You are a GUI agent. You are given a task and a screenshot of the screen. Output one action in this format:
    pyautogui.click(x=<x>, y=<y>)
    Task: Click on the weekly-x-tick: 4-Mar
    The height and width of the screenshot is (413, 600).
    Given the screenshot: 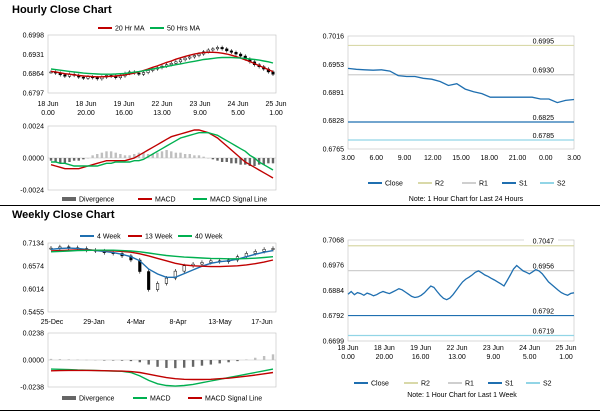 What is the action you would take?
    pyautogui.click(x=136, y=322)
    